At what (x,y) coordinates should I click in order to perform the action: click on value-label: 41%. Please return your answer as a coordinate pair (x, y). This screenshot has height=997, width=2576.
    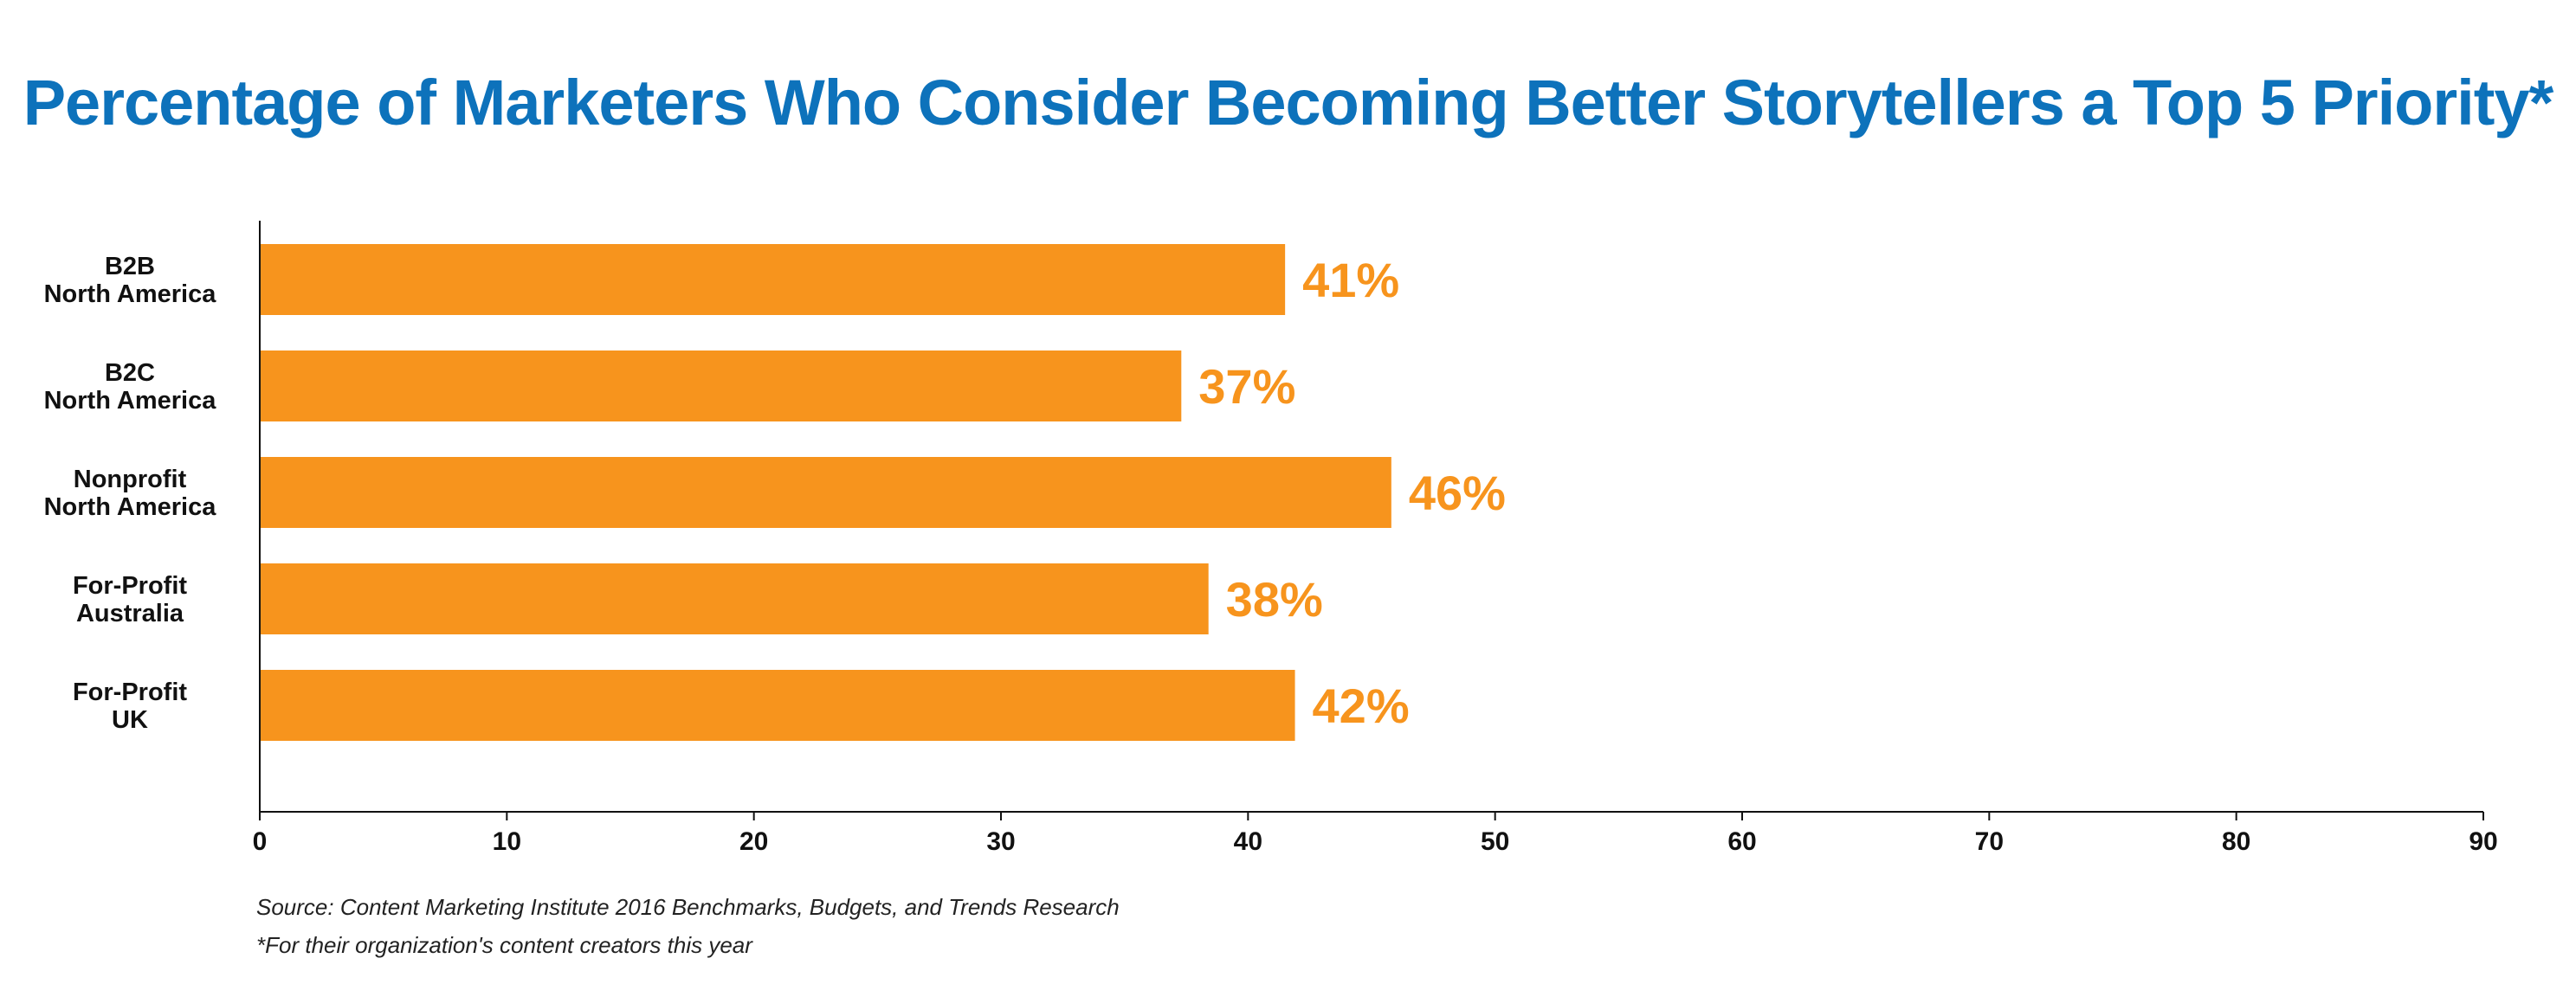
    Looking at the image, I should click on (1350, 280).